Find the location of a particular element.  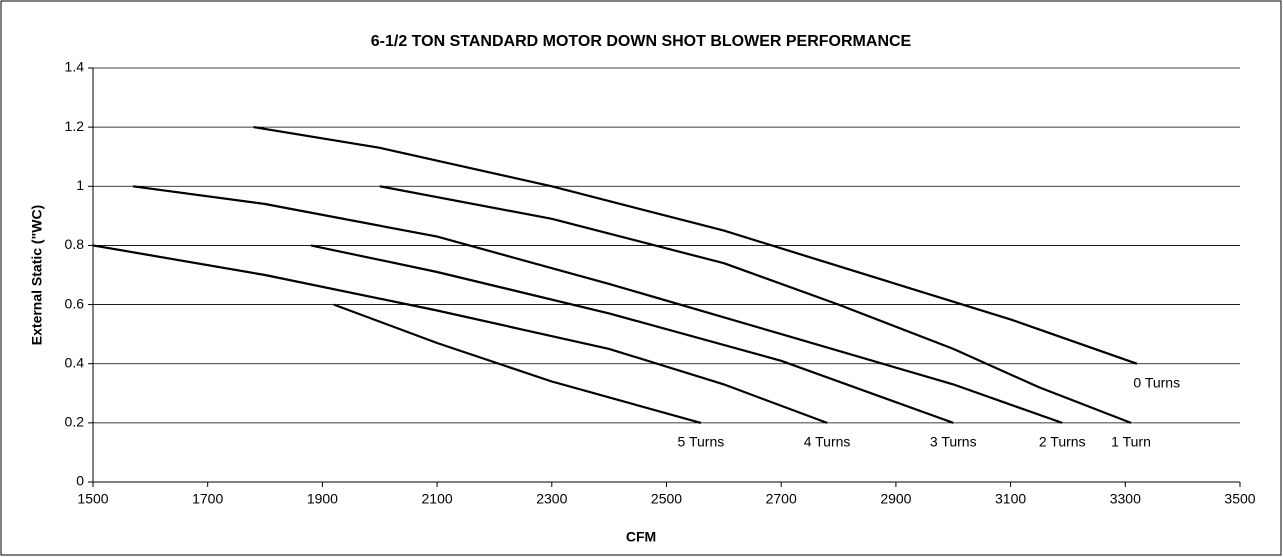

y-tick-label: 0 is located at coordinates (80, 481).